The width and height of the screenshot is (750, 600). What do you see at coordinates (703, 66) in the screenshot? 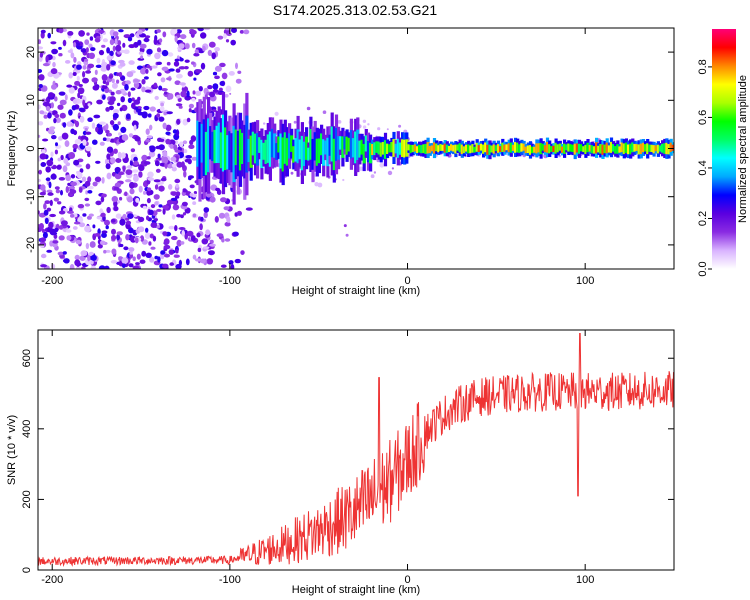
I see `colorbar-tick-label: 0.8` at bounding box center [703, 66].